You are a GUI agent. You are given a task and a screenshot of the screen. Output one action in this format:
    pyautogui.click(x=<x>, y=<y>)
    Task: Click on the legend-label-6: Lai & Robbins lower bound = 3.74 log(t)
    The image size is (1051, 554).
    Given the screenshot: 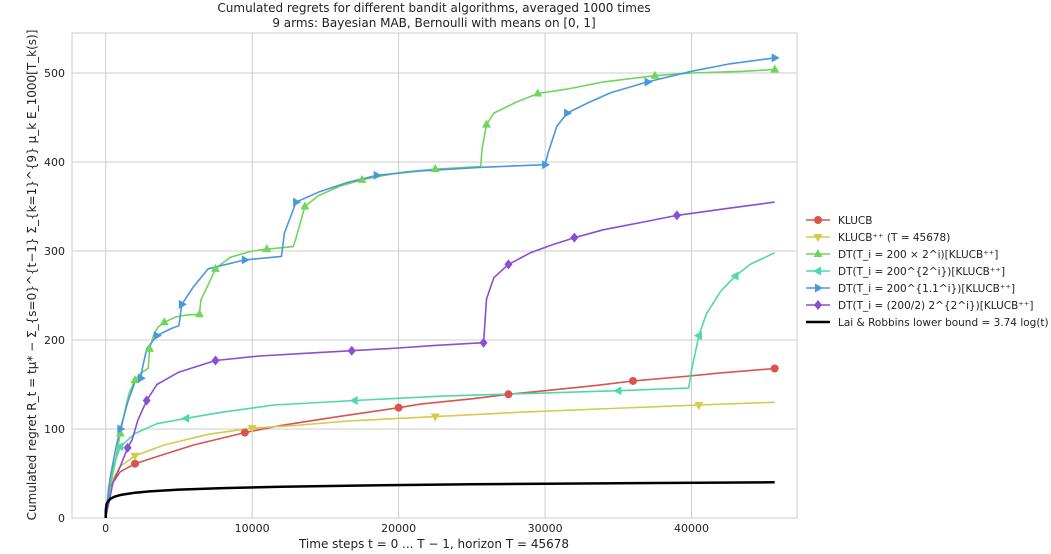 What is the action you would take?
    pyautogui.click(x=943, y=323)
    